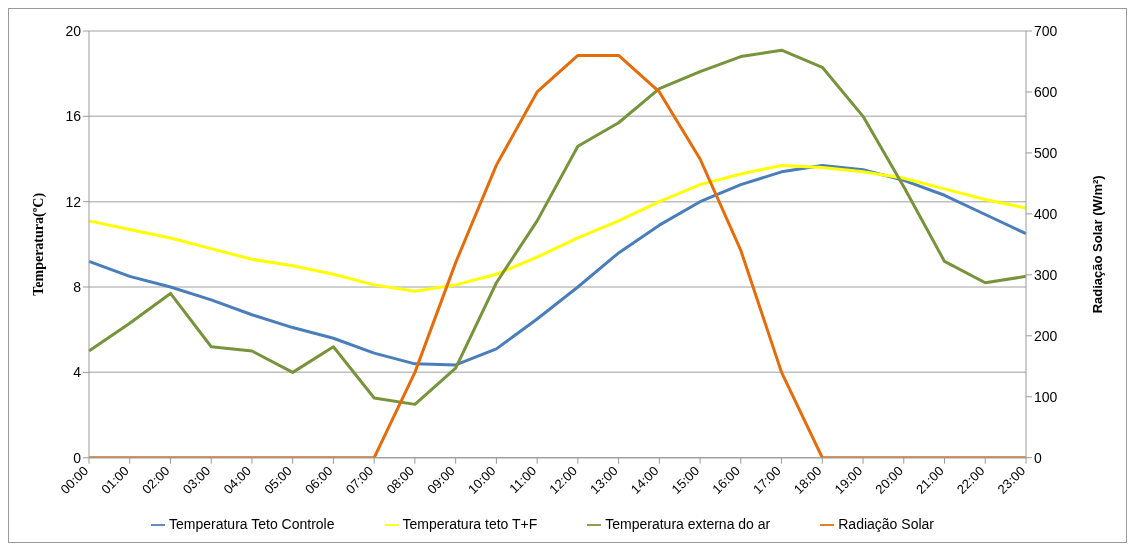 The image size is (1135, 551). I want to click on y-tick-label: 0, so click(77, 457).